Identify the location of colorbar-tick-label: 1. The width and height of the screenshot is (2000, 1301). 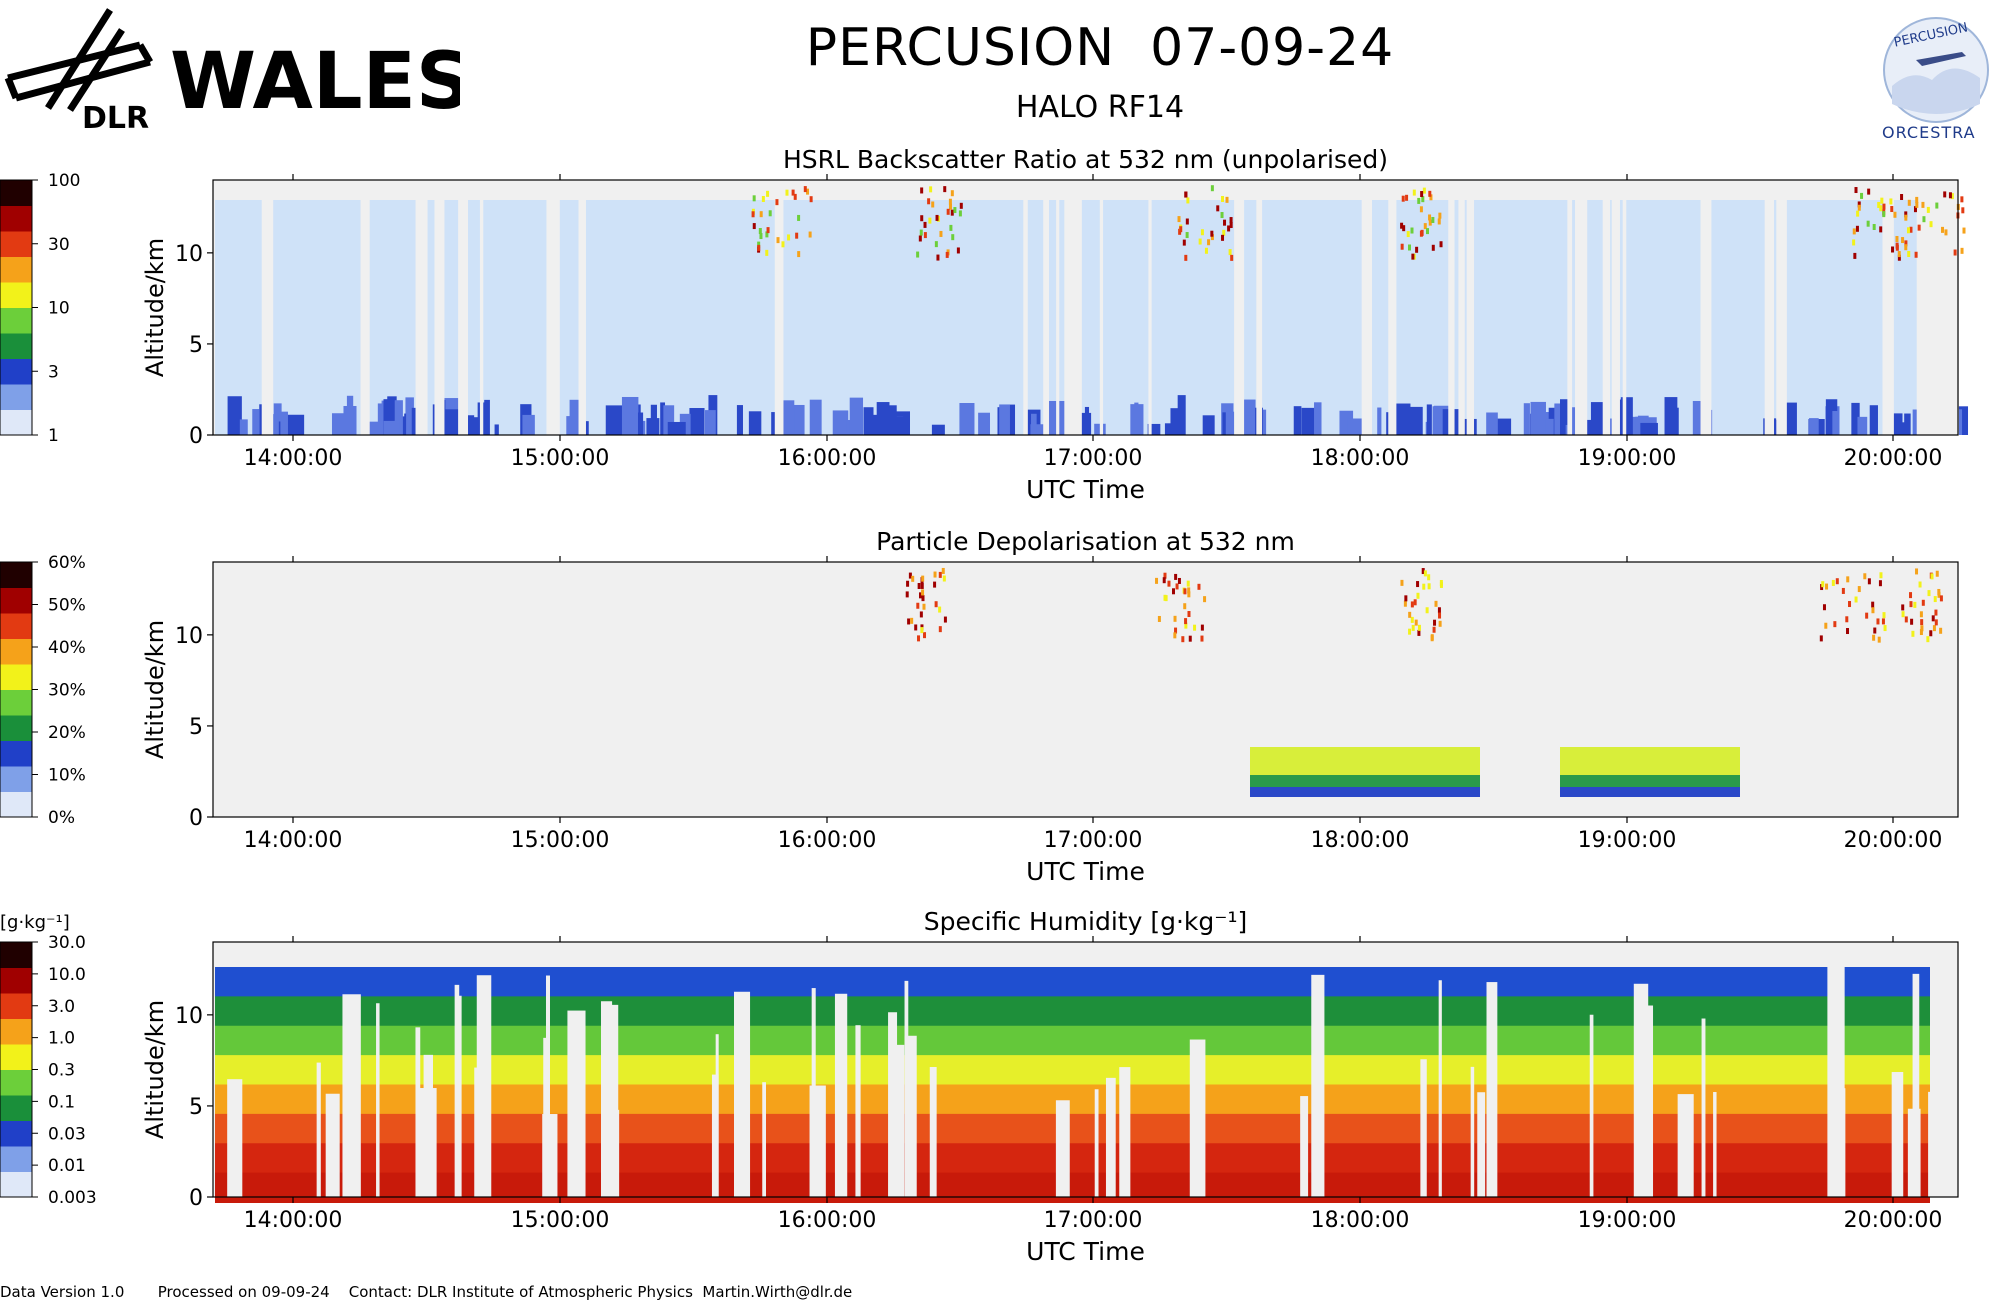
(53, 436).